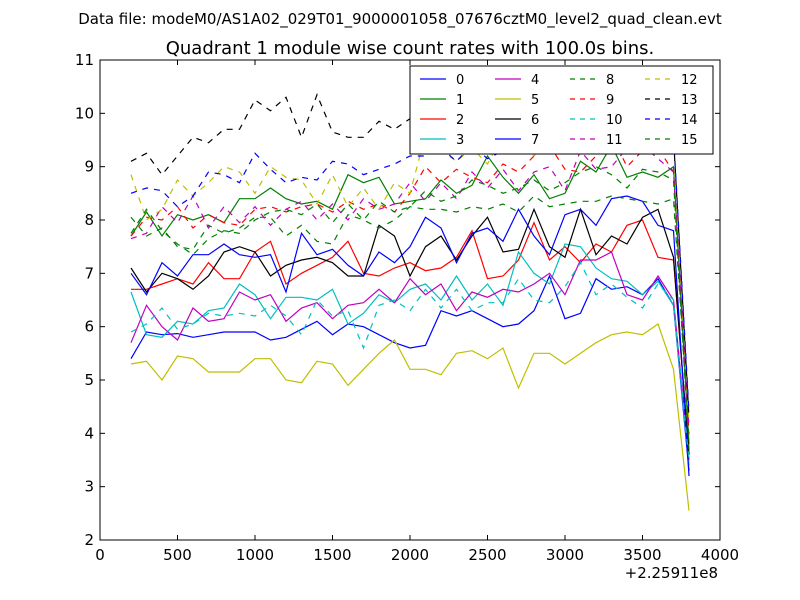 This screenshot has height=600, width=800. I want to click on legend-label-4: 4, so click(535, 80).